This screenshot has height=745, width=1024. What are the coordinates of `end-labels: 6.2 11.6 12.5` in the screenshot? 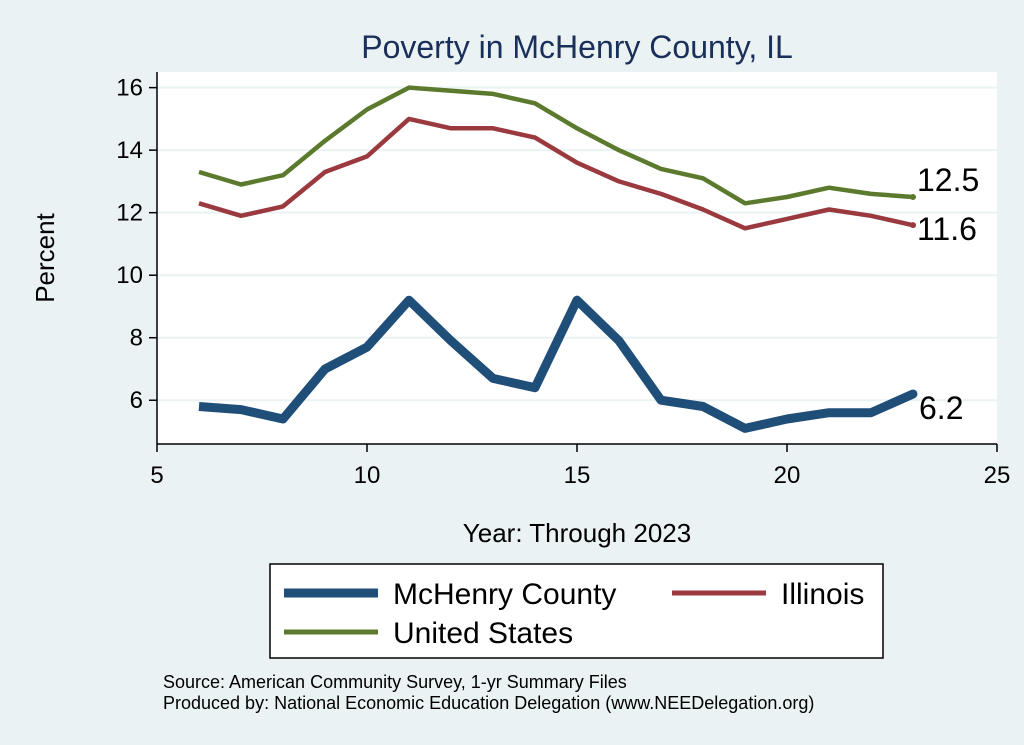 It's located at (948, 294).